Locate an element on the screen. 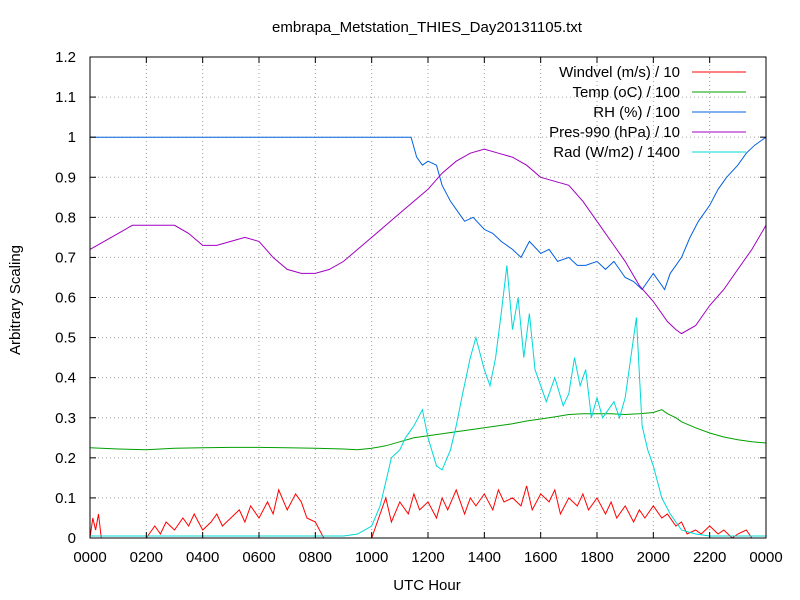 This screenshot has width=800, height=600. y-tick-label: 0.4 is located at coordinates (65, 378).